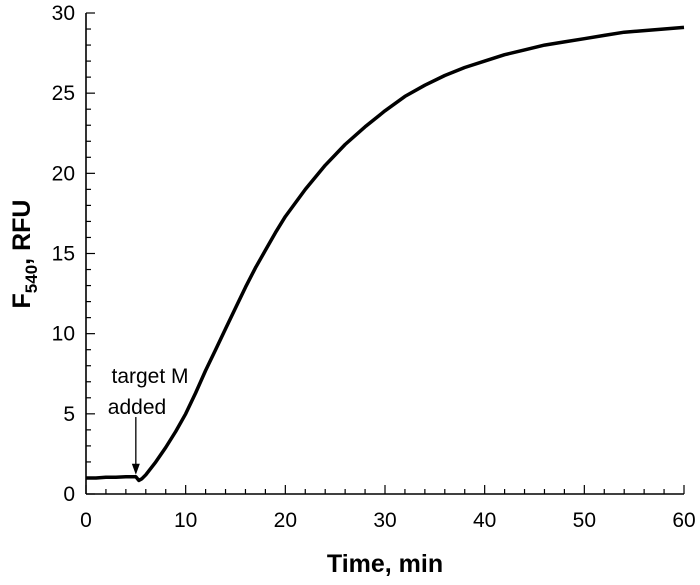 The image size is (700, 585). I want to click on x-tick-label: 10, so click(185, 520).